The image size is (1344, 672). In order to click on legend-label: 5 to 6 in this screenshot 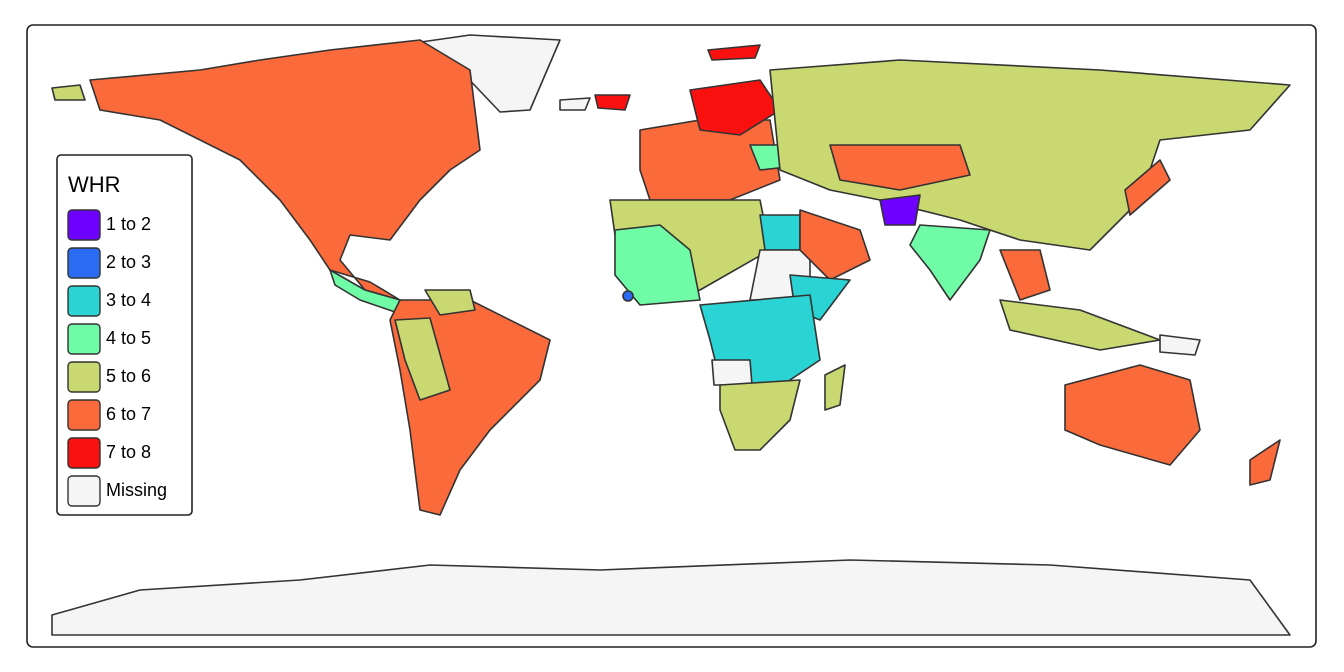, I will do `click(128, 376)`.